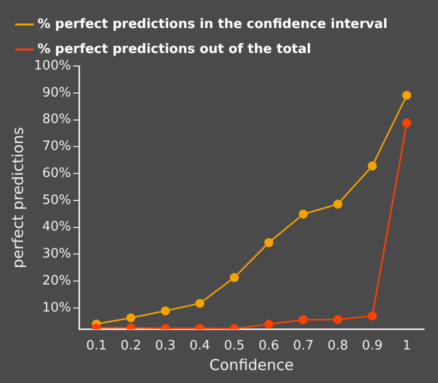 The width and height of the screenshot is (438, 383). What do you see at coordinates (303, 346) in the screenshot?
I see `x-tick-label: 0.7` at bounding box center [303, 346].